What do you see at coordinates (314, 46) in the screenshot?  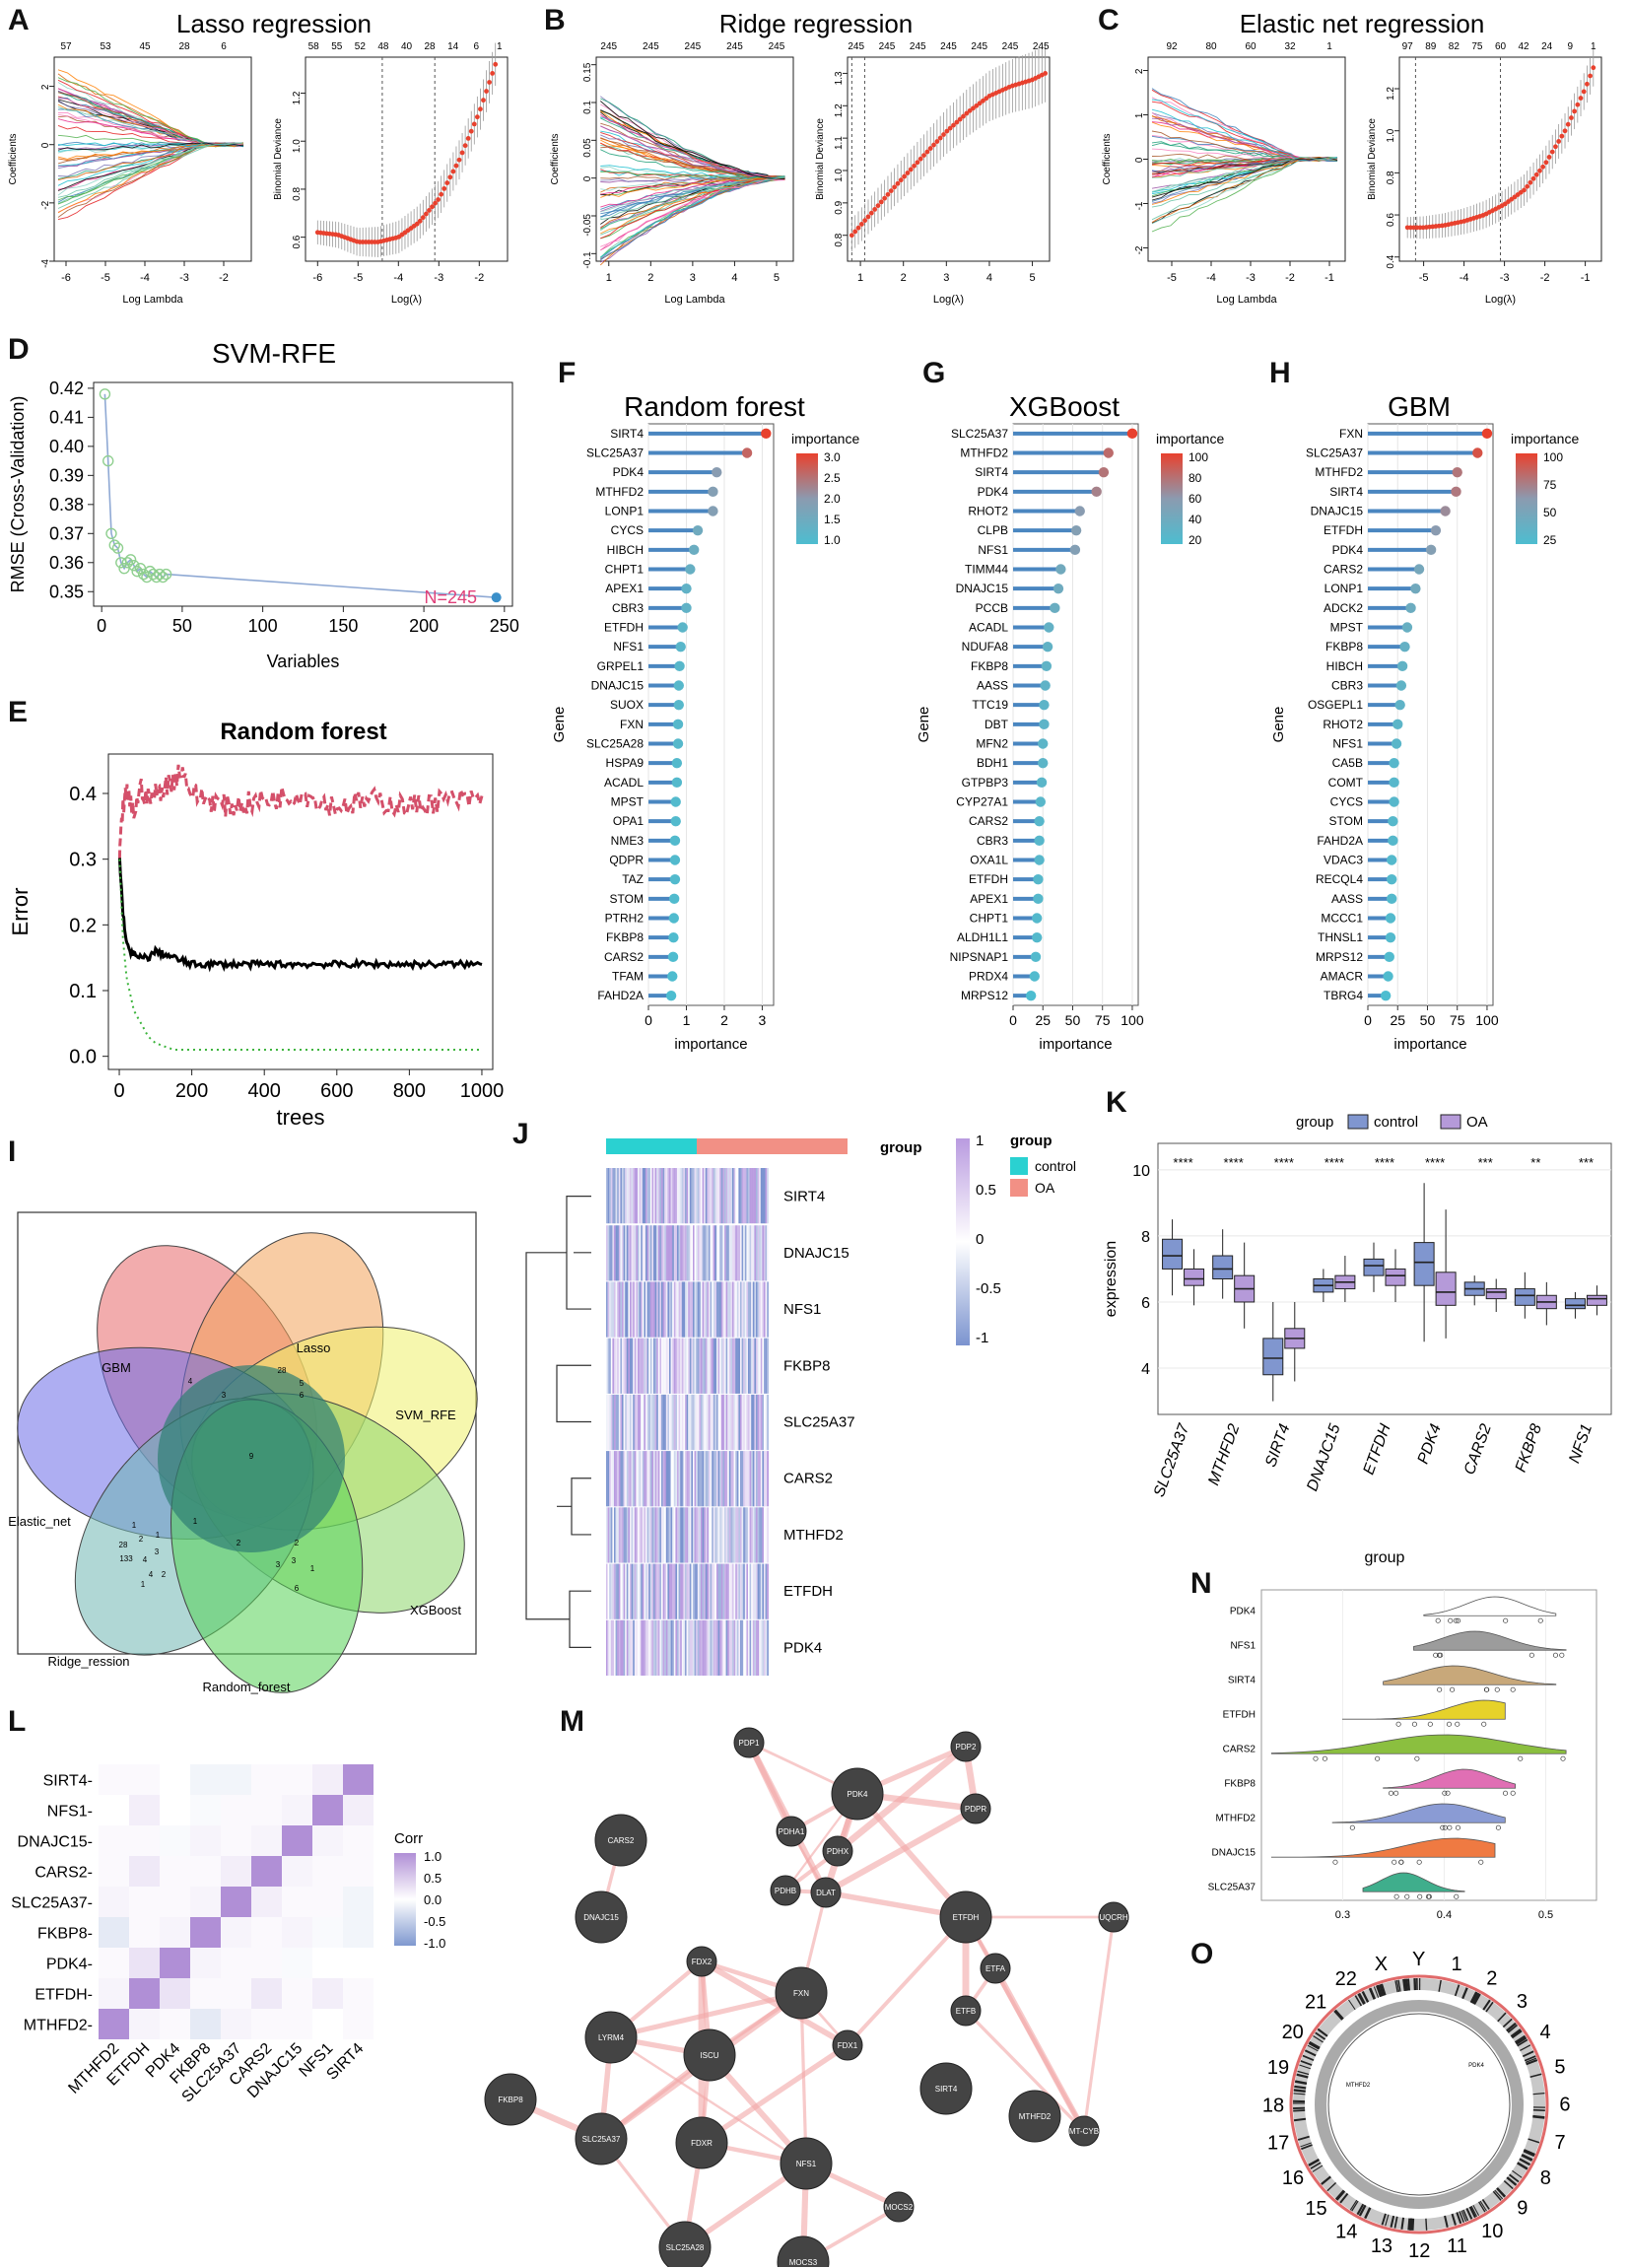 I see `lasso-dev-top-label: 58` at bounding box center [314, 46].